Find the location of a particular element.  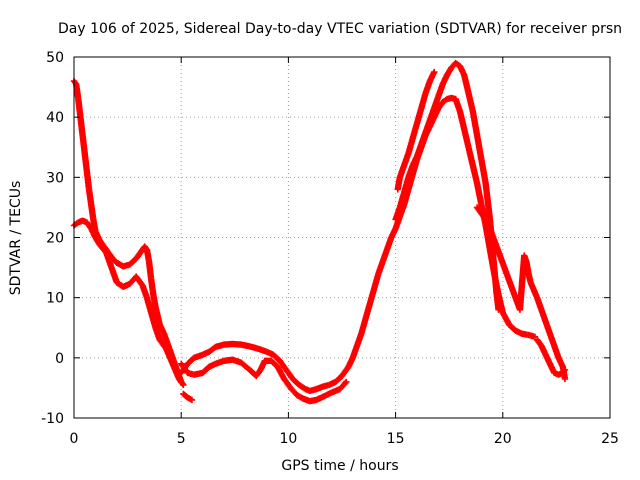

x-tick-label: 15 is located at coordinates (396, 439).